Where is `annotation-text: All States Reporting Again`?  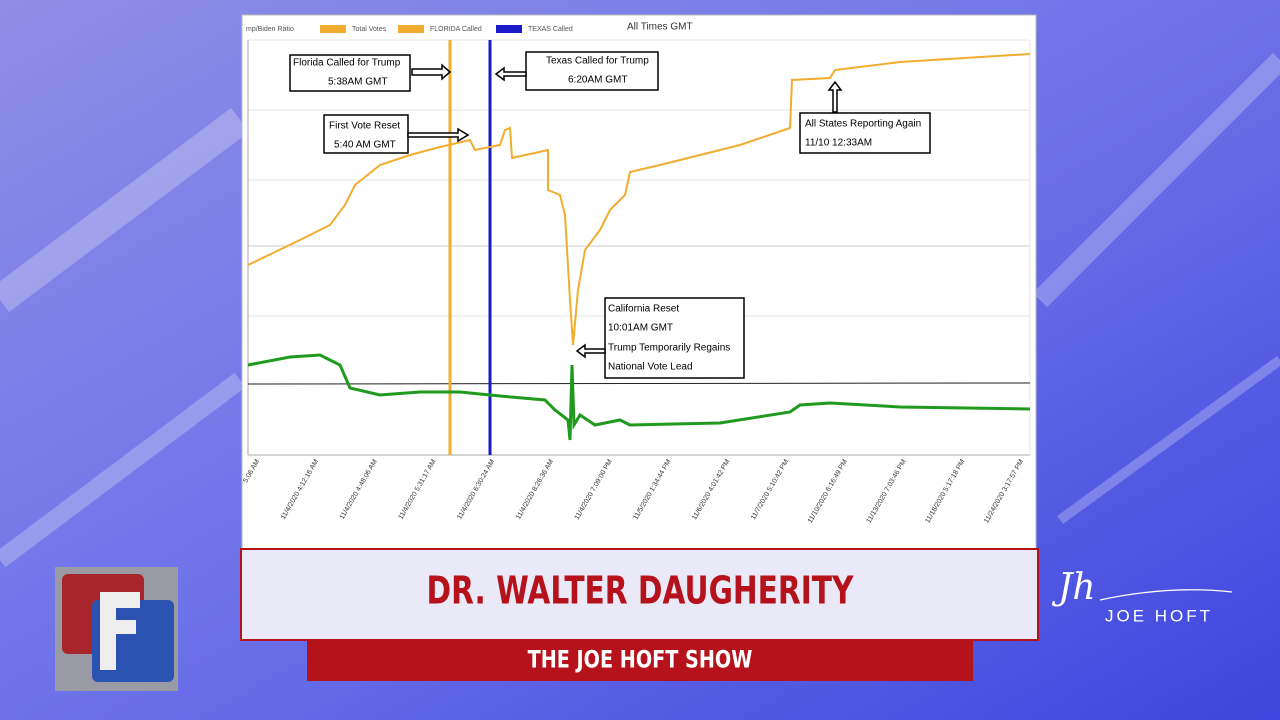
annotation-text: All States Reporting Again is located at coordinates (863, 124).